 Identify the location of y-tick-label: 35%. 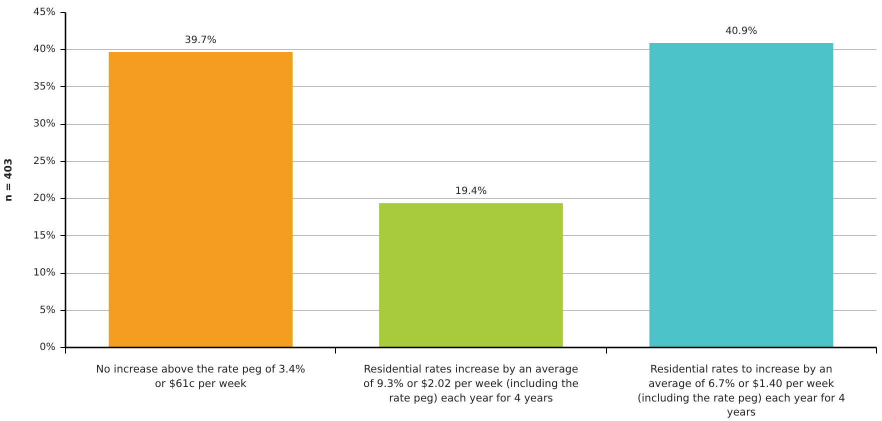
(44, 86).